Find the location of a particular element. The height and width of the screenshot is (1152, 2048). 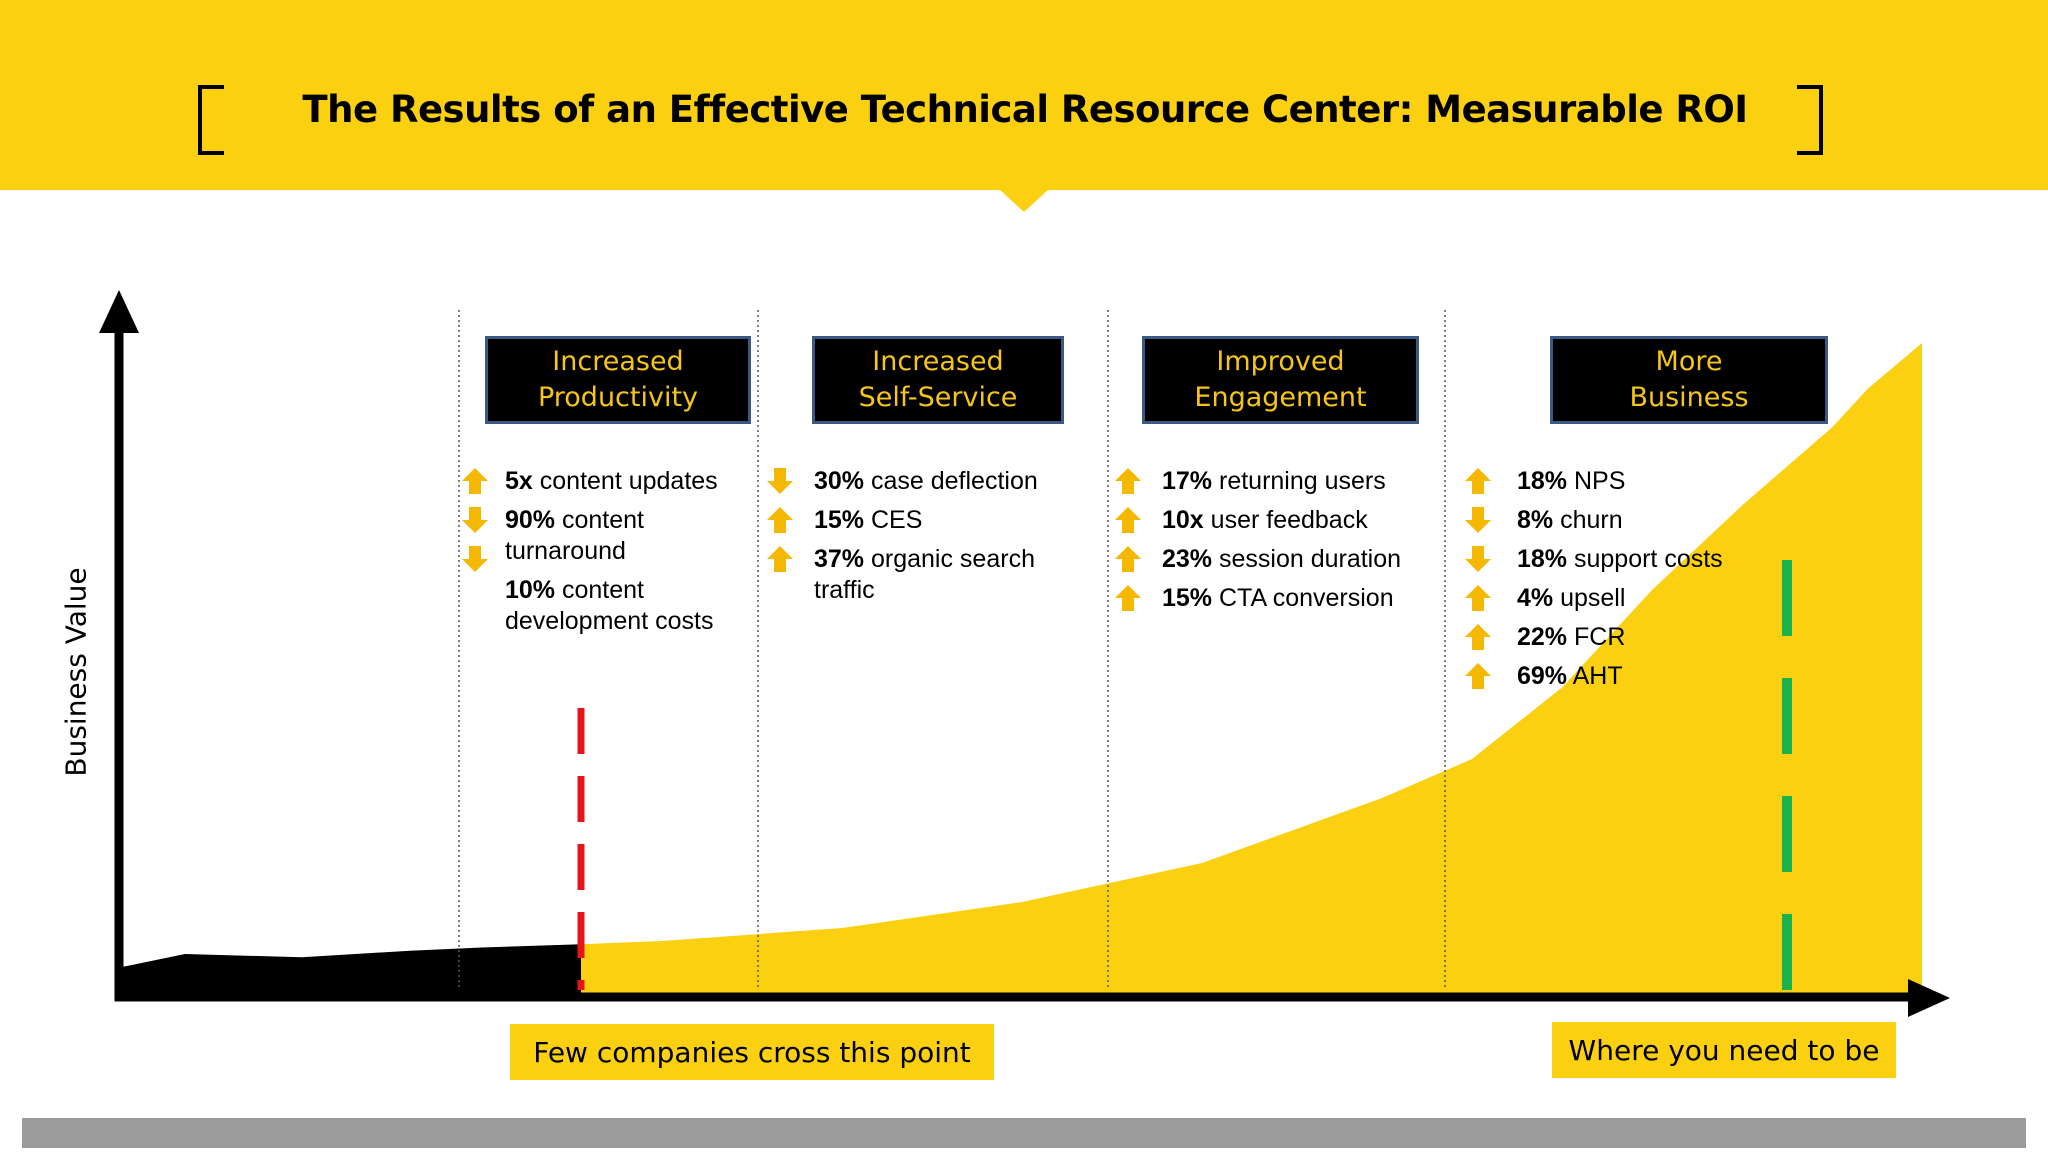

phase-title-line: Self-Service is located at coordinates (938, 397).